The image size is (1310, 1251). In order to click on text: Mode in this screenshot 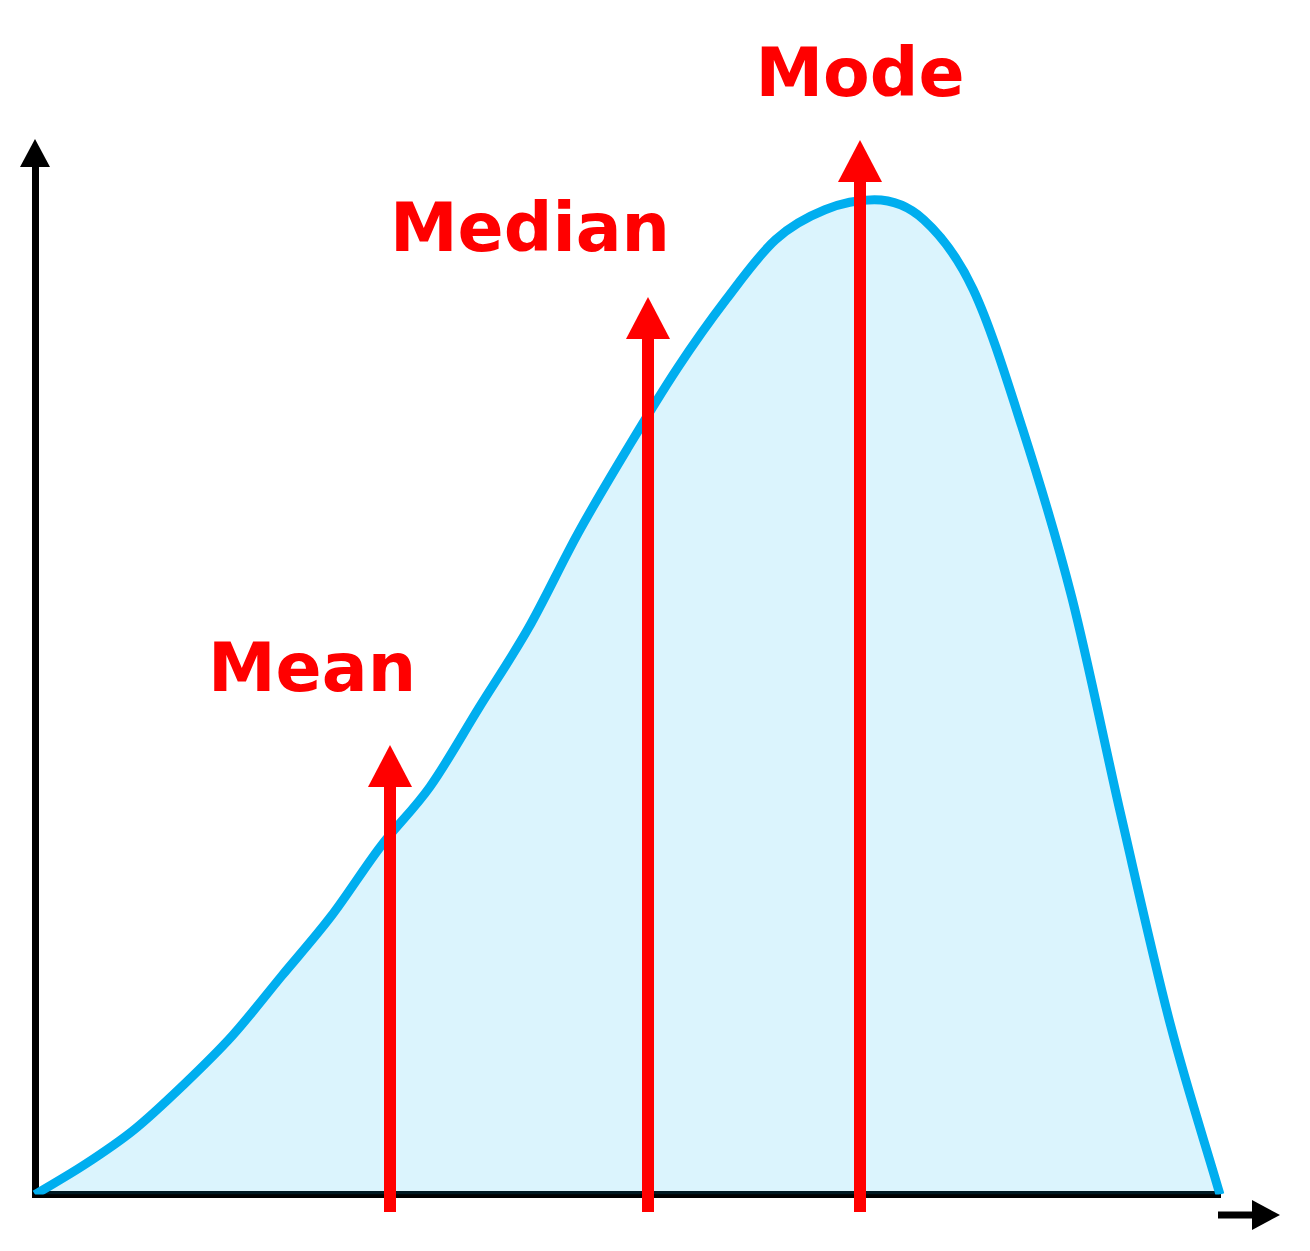, I will do `click(860, 72)`.